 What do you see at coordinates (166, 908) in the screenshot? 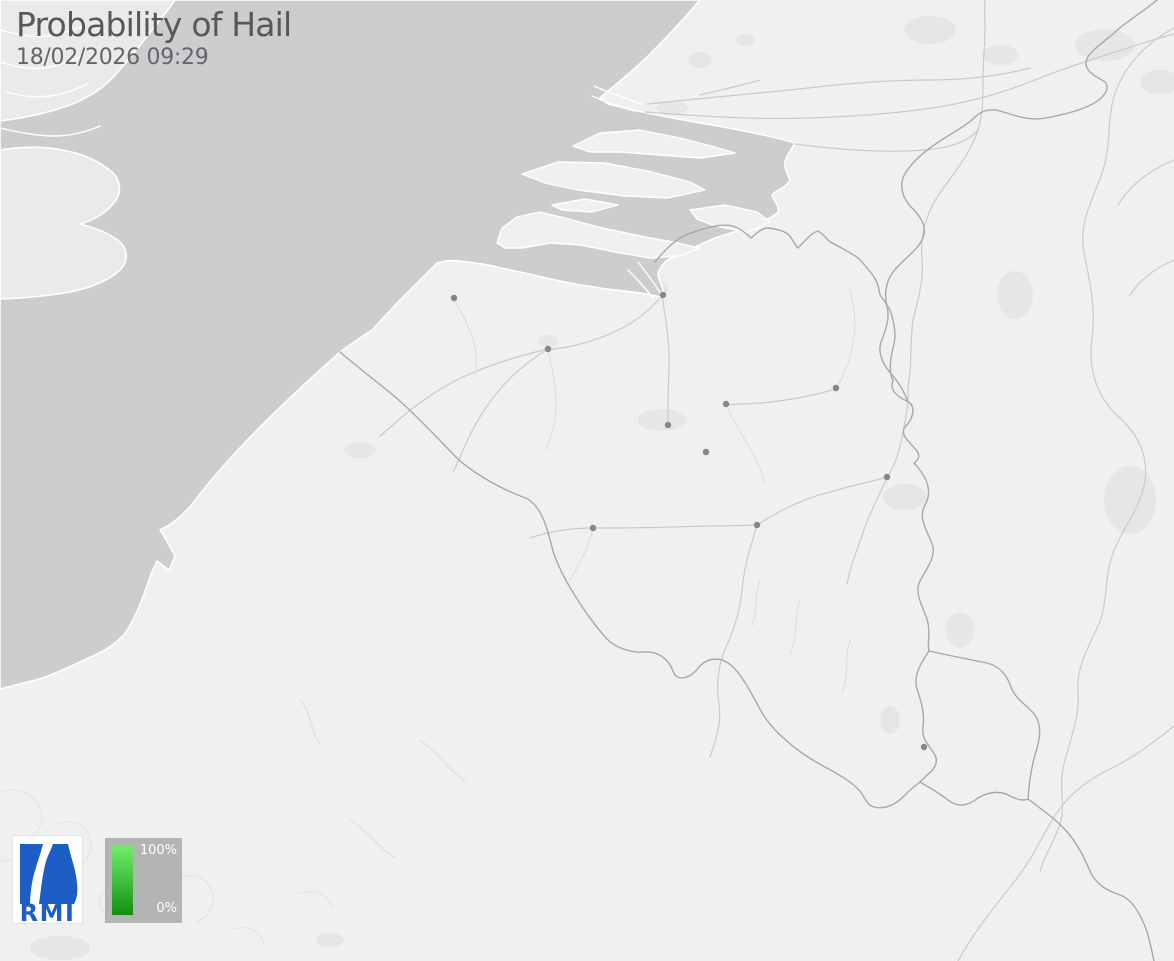
I see `legend-min-label: 0%` at bounding box center [166, 908].